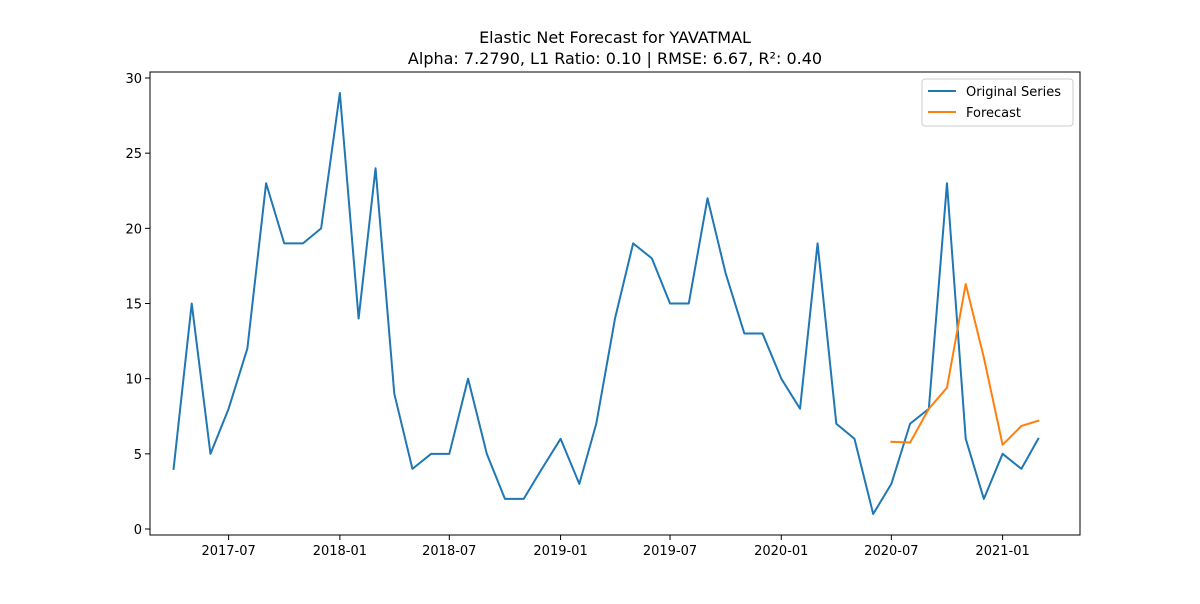 The height and width of the screenshot is (604, 1200). I want to click on chart-title: Elastic Net Forecast for YAVATMAL, so click(615, 37).